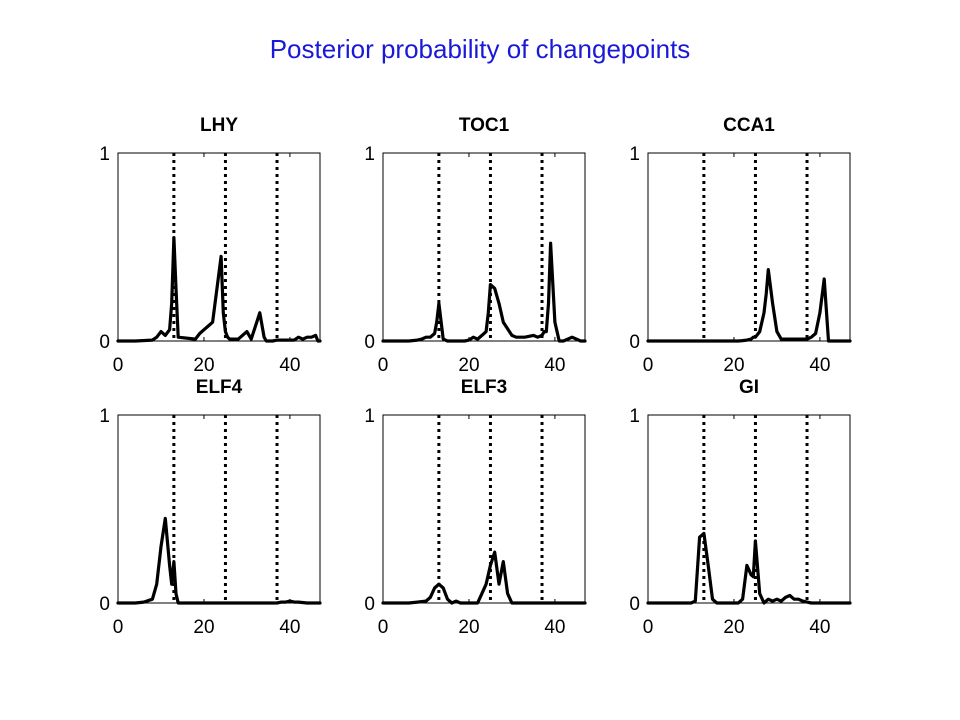 This screenshot has width=960, height=720. Describe the element at coordinates (740, 245) in the screenshot. I see `panel-cca1: 0 20 40 0 1 CCA1` at that location.